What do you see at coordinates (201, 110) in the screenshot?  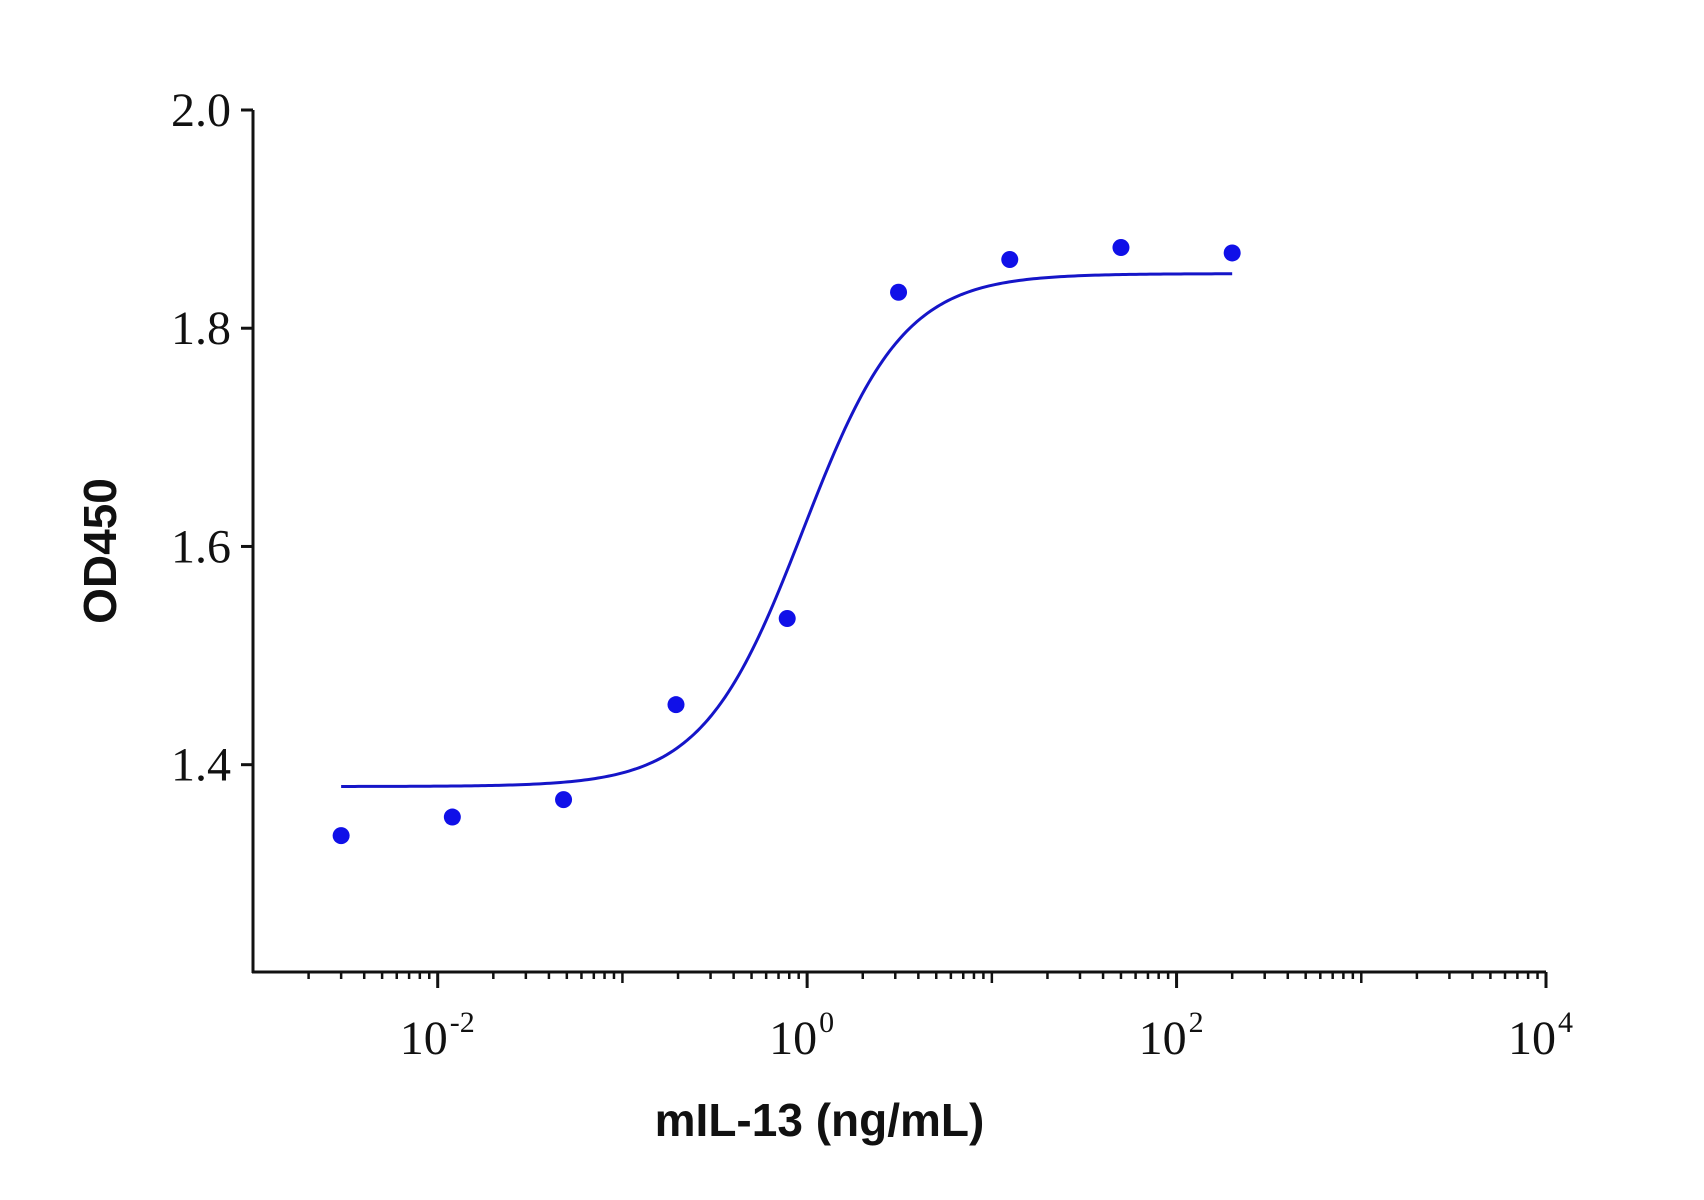 I see `y-tick-label: 2.0` at bounding box center [201, 110].